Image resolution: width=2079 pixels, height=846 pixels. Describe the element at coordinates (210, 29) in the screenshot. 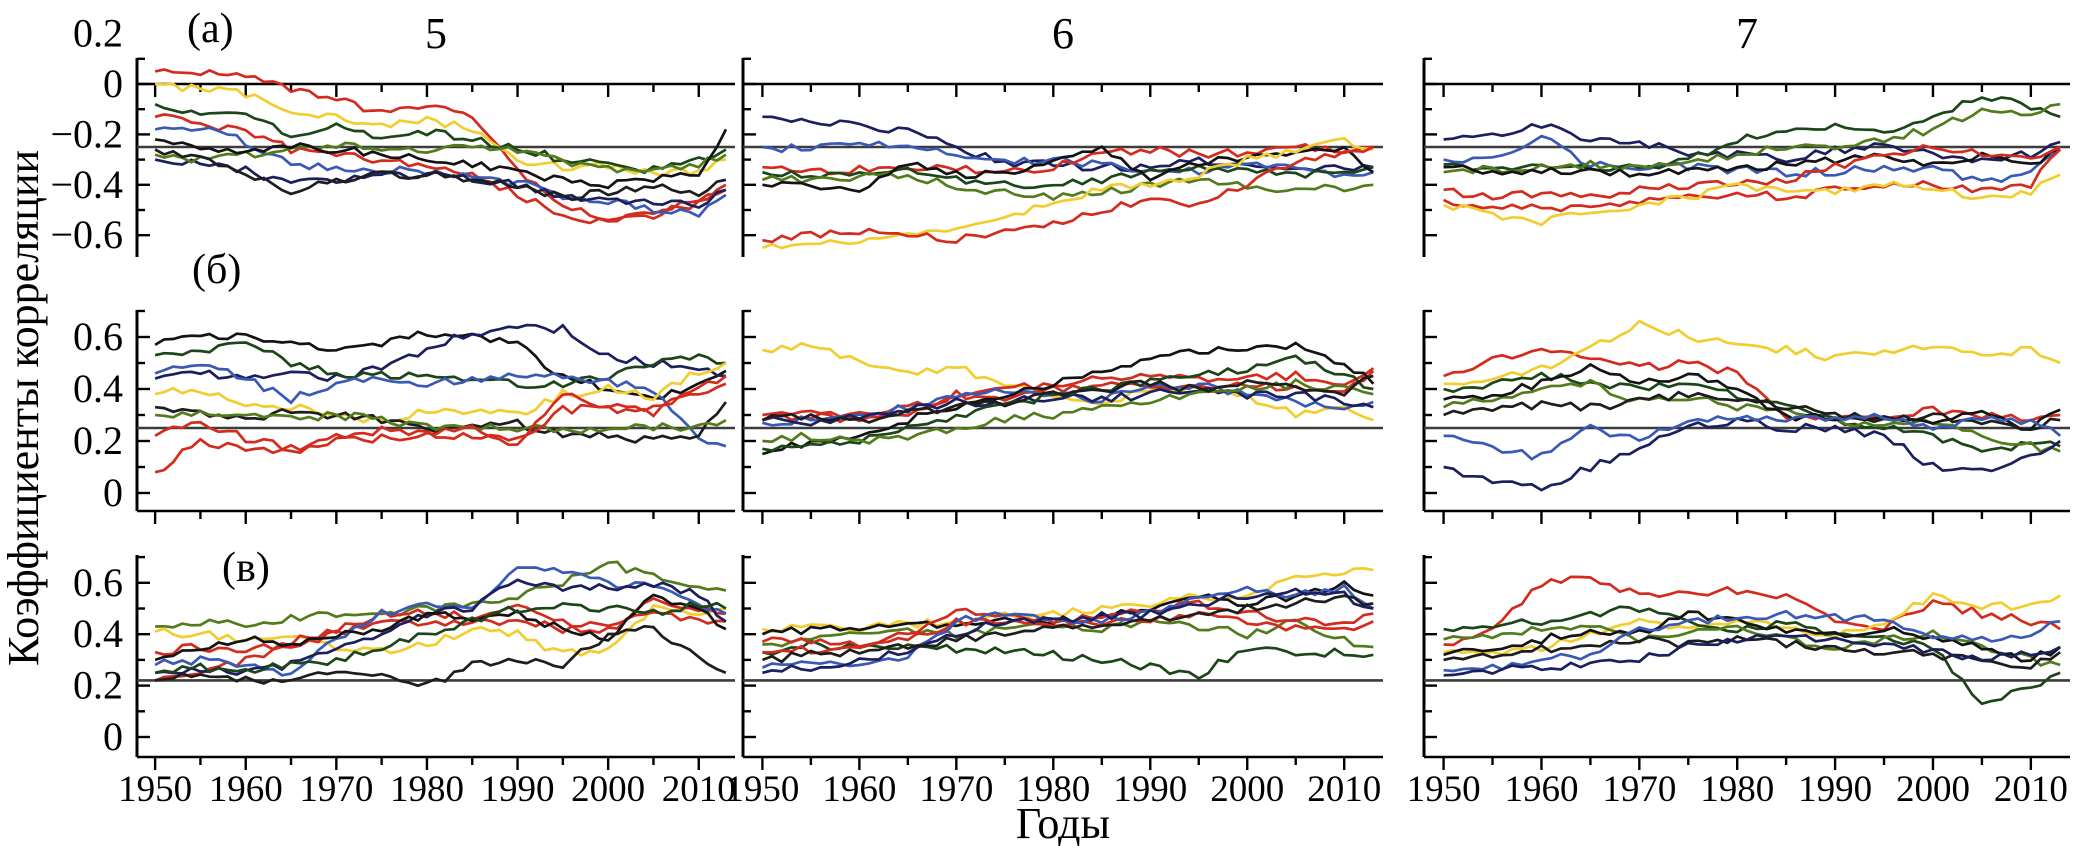

I see `row-label-1: (а)` at that location.